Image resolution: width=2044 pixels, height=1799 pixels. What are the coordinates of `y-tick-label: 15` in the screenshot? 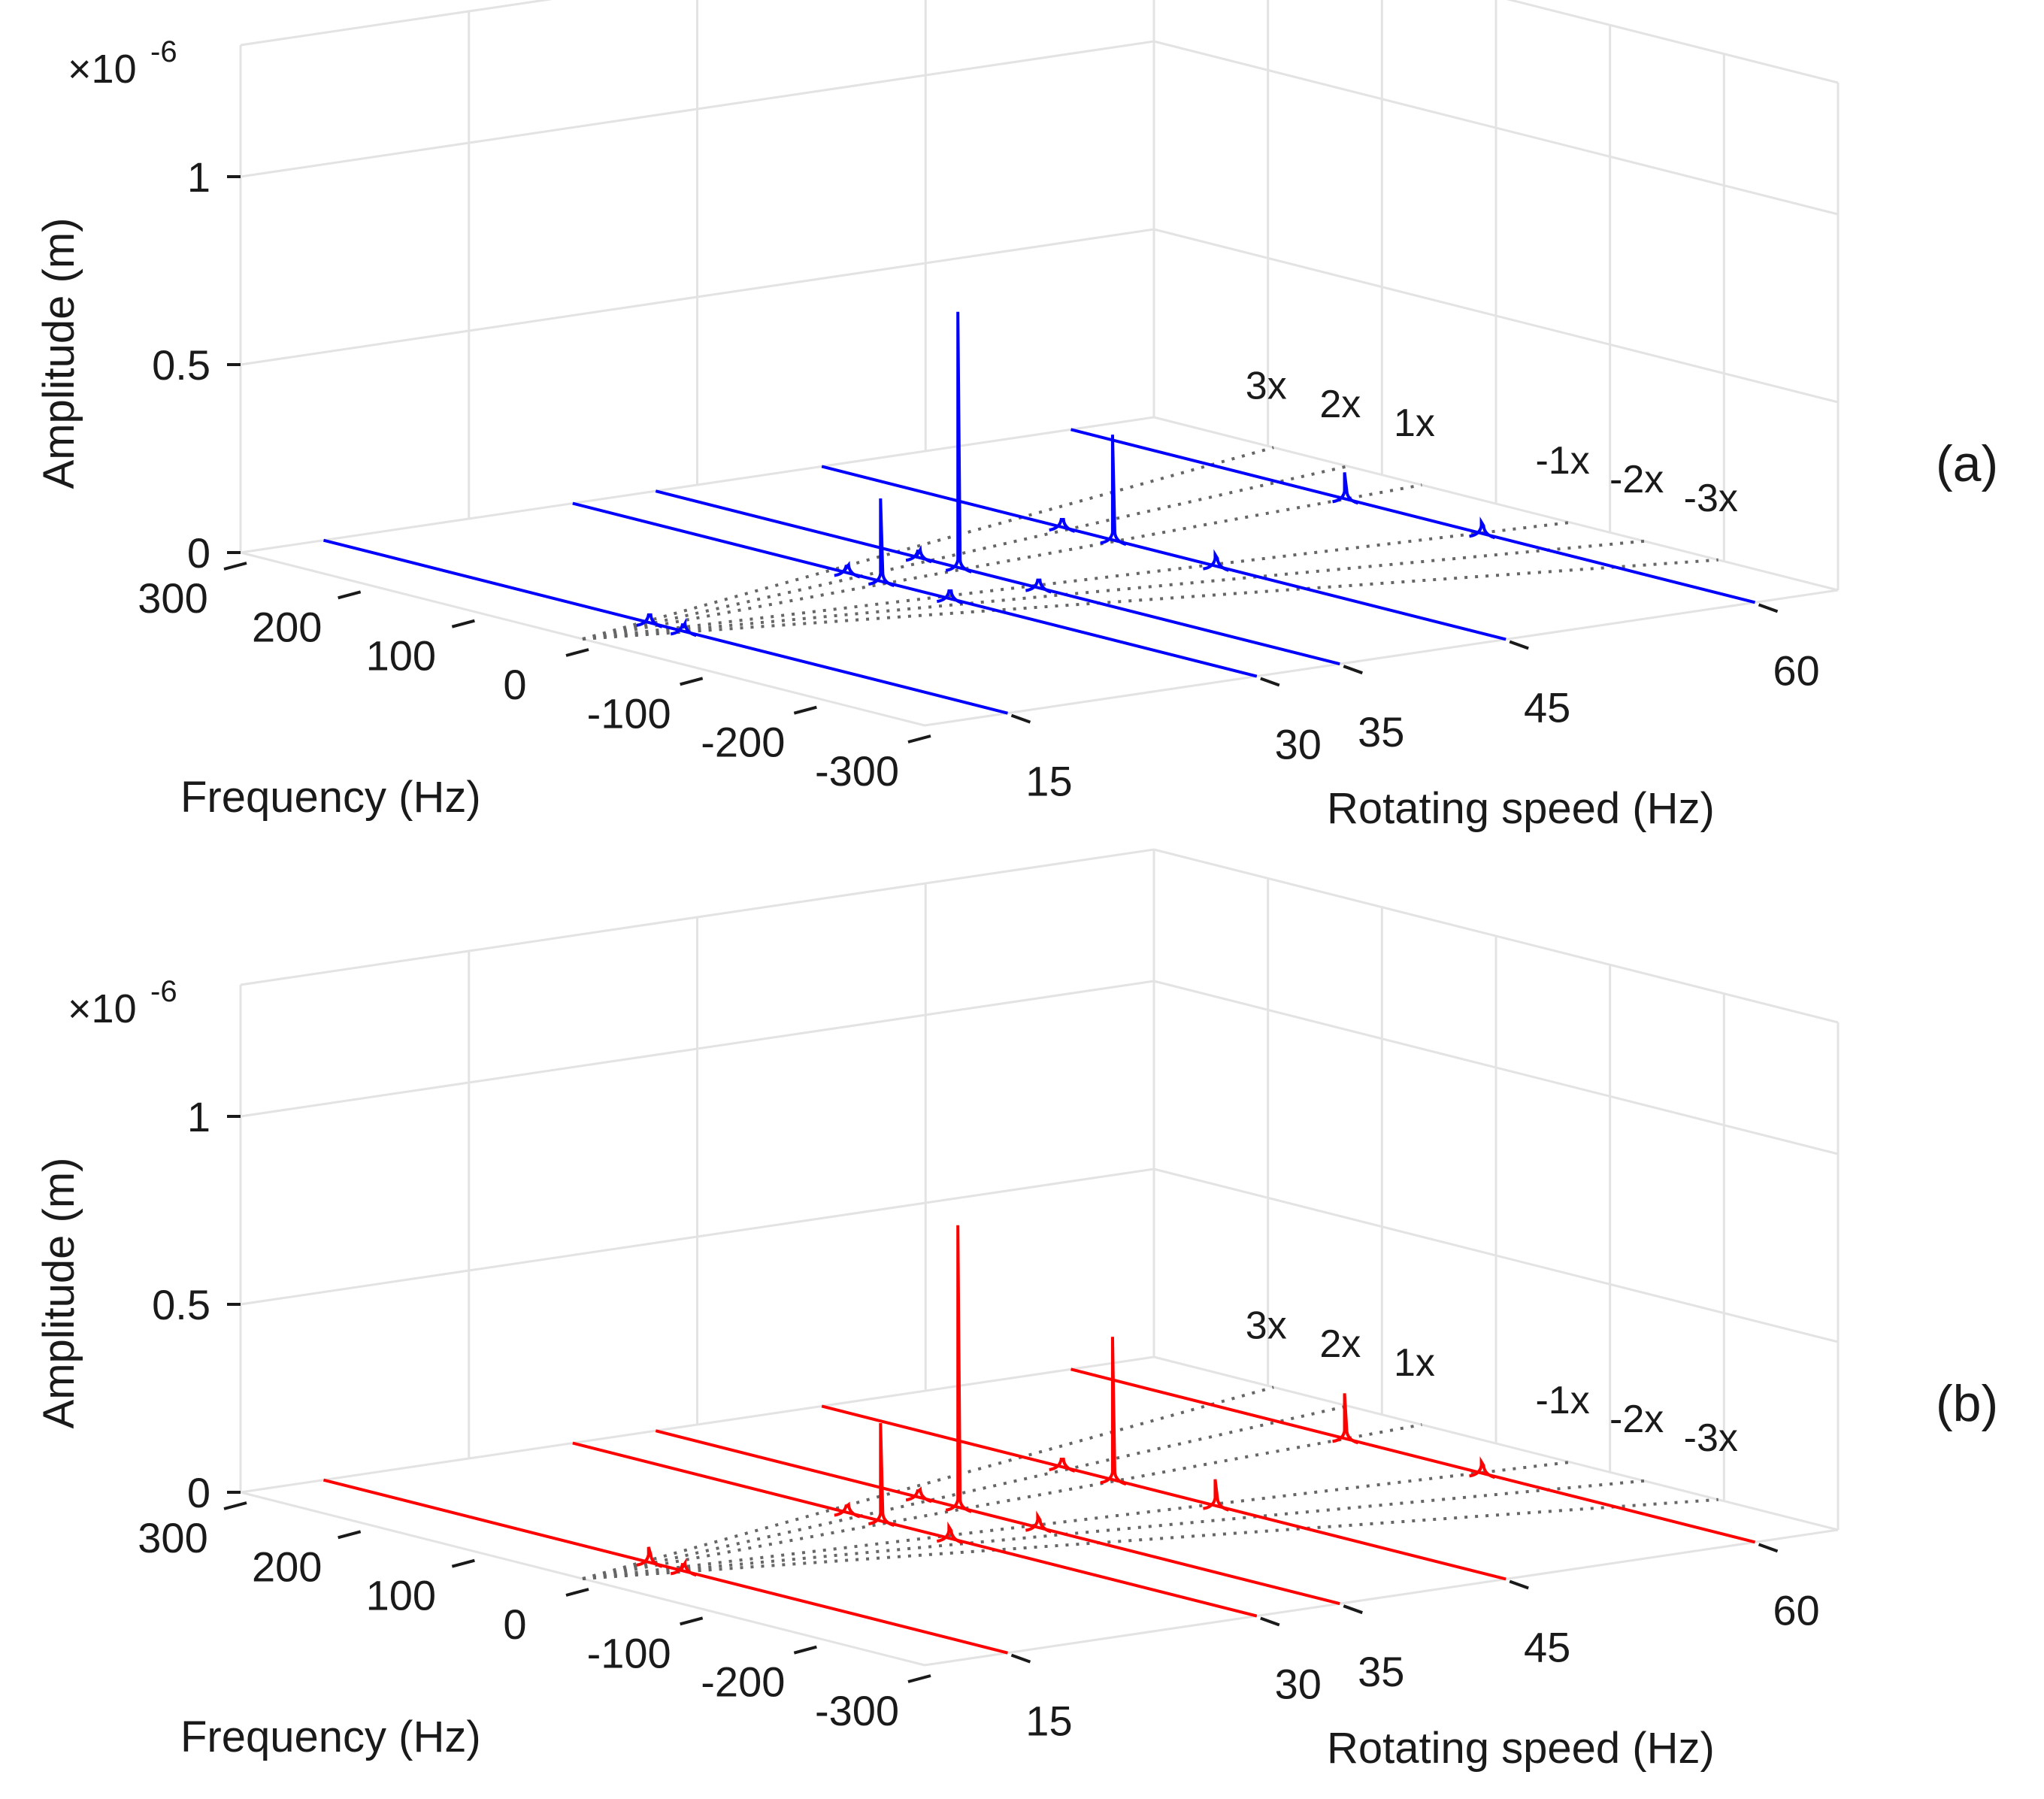 It's located at (1048, 781).